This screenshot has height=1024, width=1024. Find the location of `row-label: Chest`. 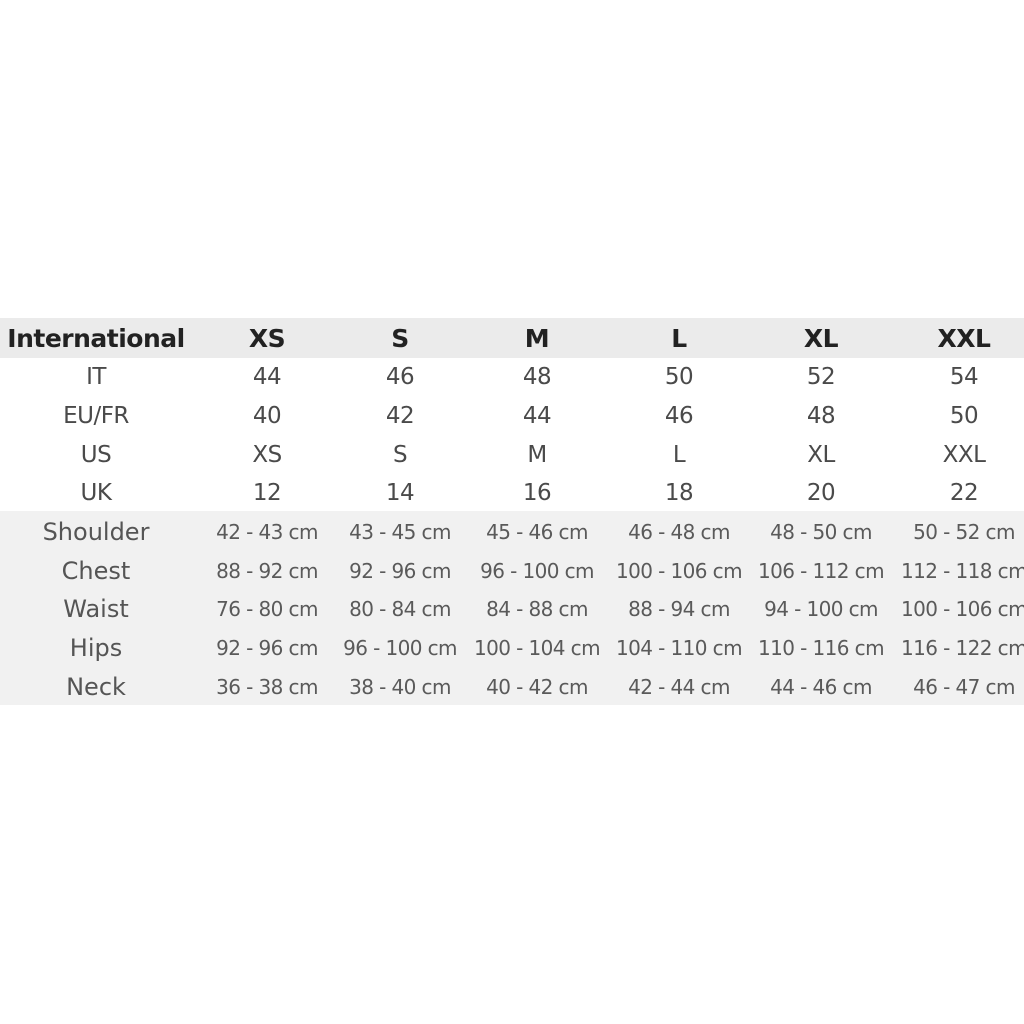

row-label: Chest is located at coordinates (96, 571).